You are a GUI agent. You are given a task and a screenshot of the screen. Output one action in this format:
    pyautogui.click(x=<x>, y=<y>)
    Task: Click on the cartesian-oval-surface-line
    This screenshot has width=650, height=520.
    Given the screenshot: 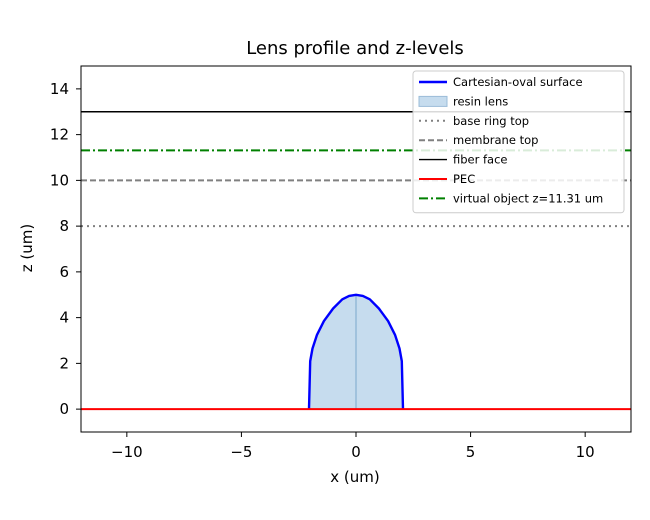 What is the action you would take?
    pyautogui.click(x=356, y=351)
    